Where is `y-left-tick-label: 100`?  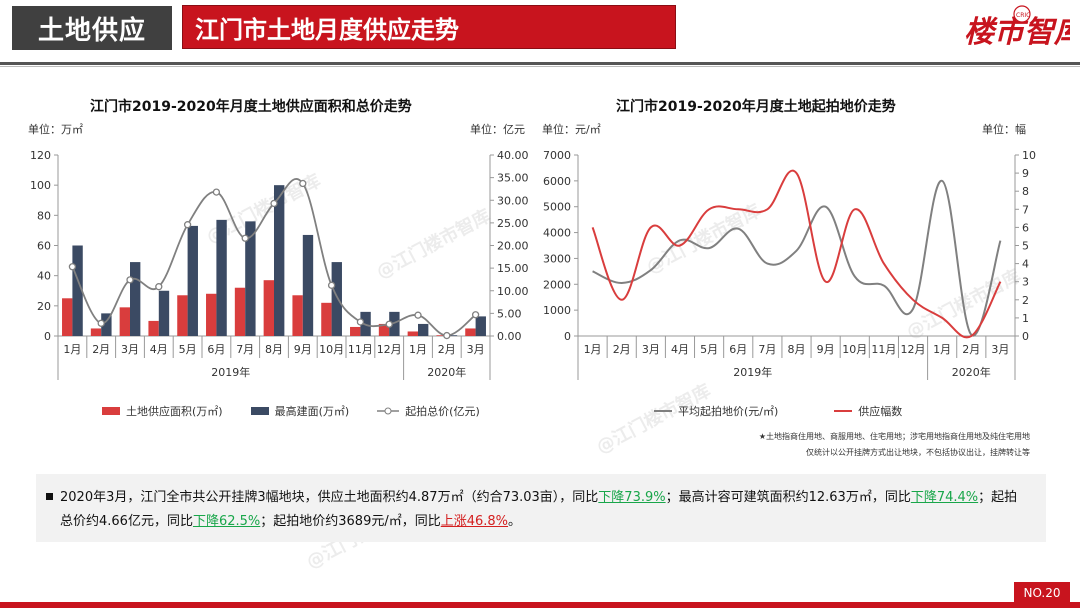 y-left-tick-label: 100 is located at coordinates (40, 185).